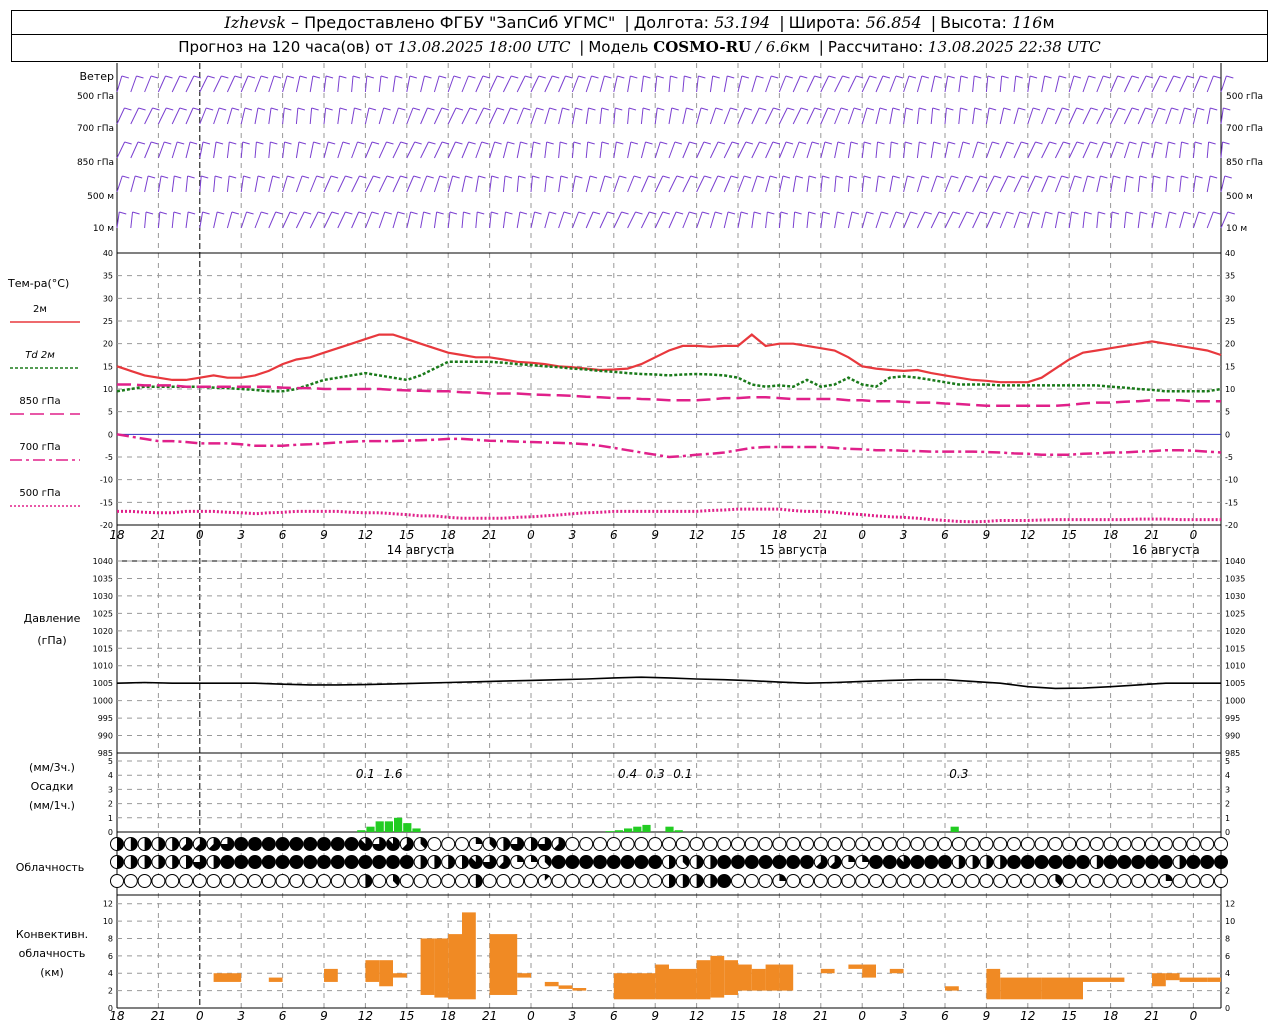 The image size is (1280, 1024). What do you see at coordinates (1227, 818) in the screenshot?
I see `precip-ytick-right: 1` at bounding box center [1227, 818].